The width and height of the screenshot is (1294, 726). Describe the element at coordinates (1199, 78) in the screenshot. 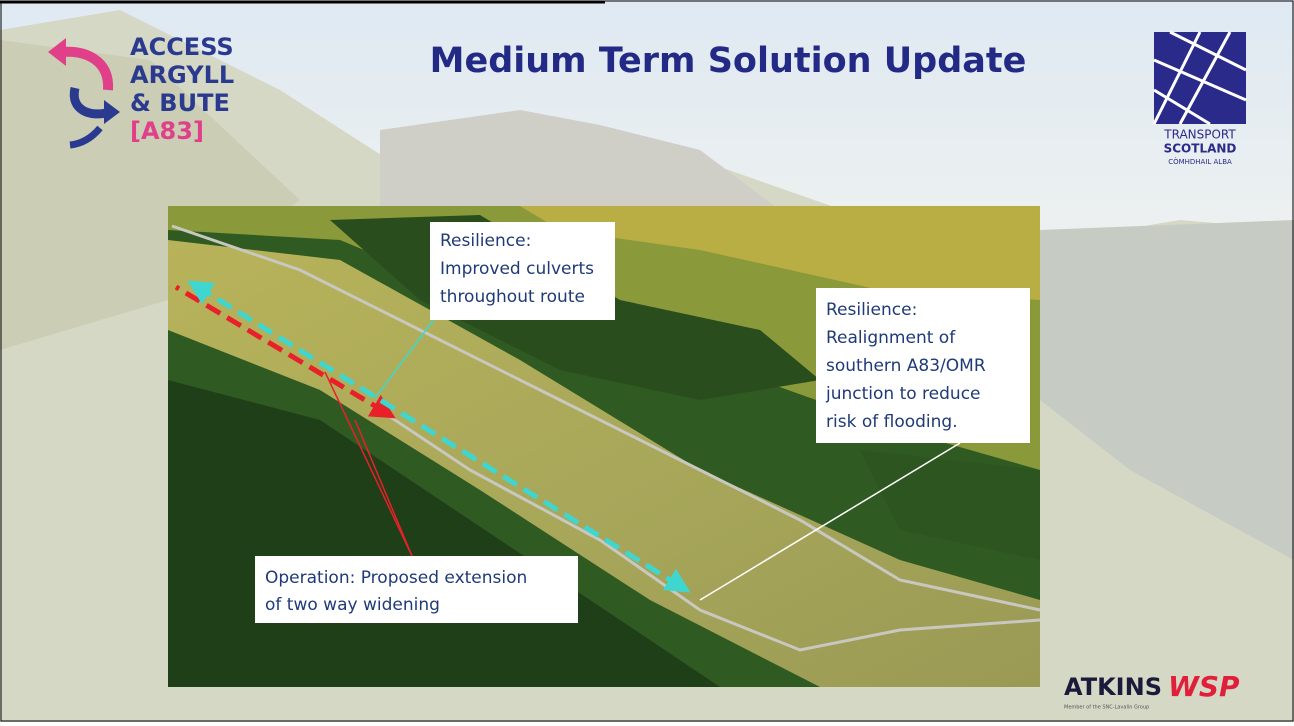

I see `ts-lines` at that location.